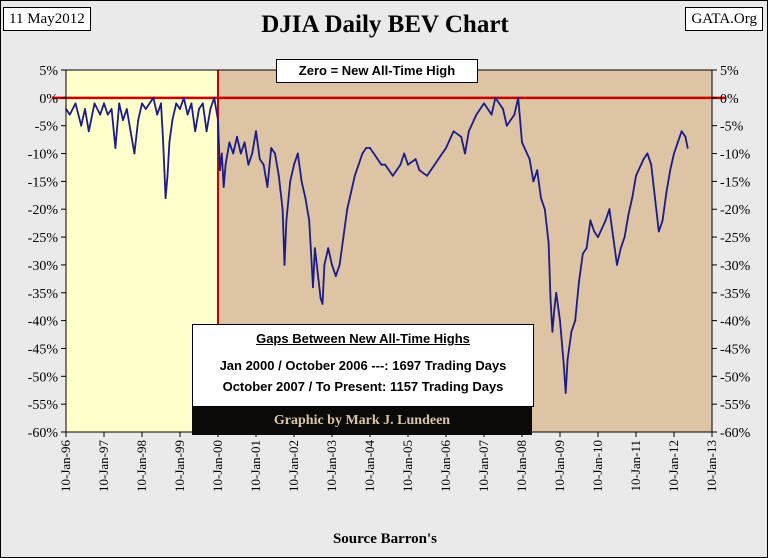  Describe the element at coordinates (179, 466) in the screenshot. I see `x-tick-label: 10-Jan-99` at that location.